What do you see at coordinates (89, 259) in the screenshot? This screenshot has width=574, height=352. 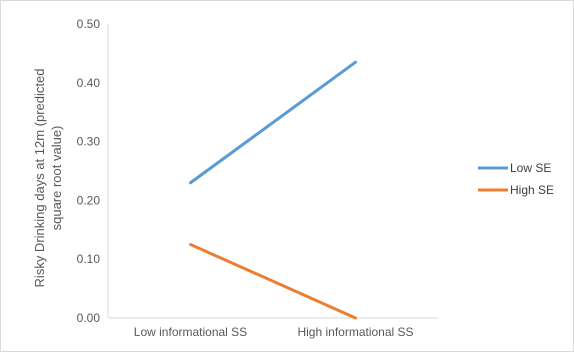 I see `y-tick-label: 0.10` at bounding box center [89, 259].